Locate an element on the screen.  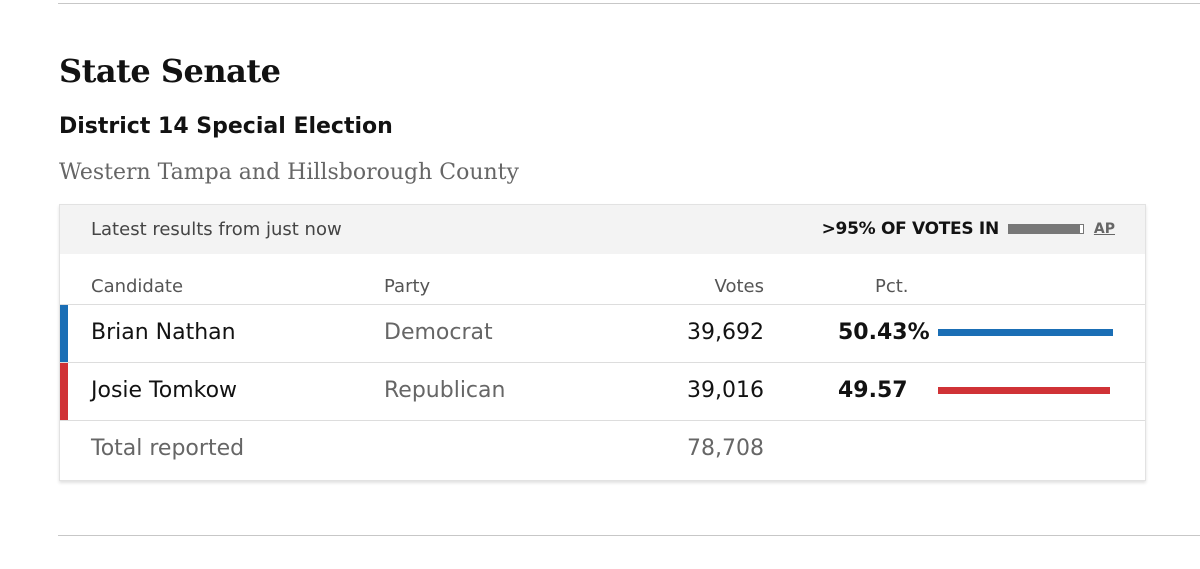
column-header-candidate: Candidate is located at coordinates (137, 286).